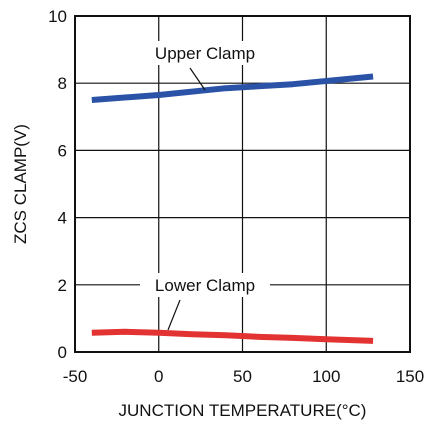 This screenshot has height=428, width=430. What do you see at coordinates (57, 16) in the screenshot?
I see `y-tick-label: 10` at bounding box center [57, 16].